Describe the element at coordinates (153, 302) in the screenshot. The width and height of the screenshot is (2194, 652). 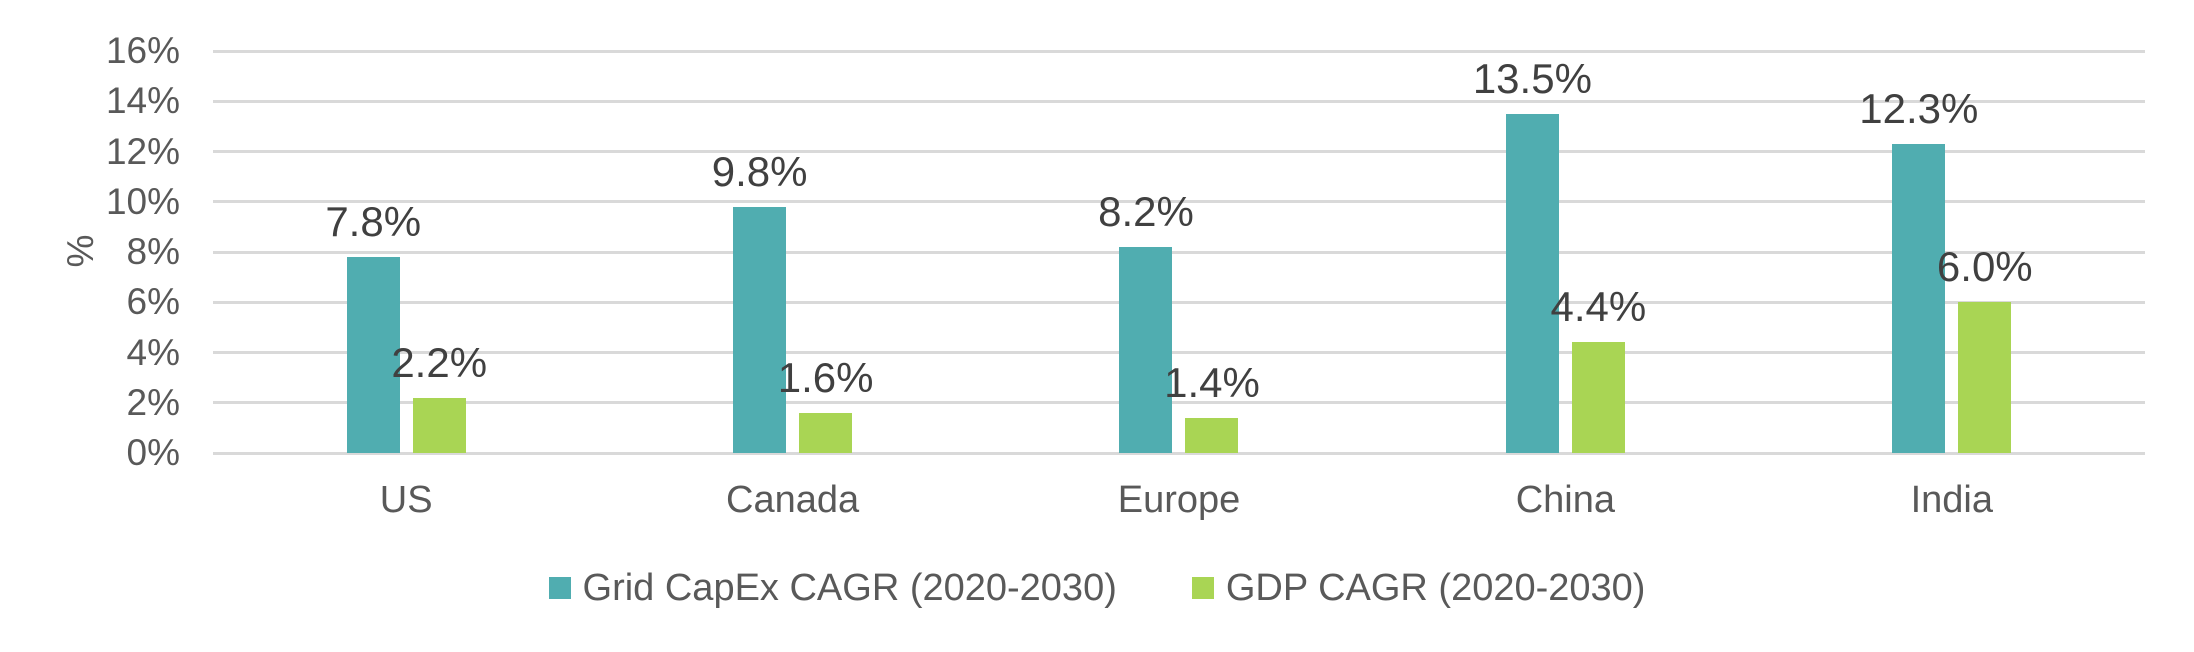
I see `y-tick-label: 6%` at that location.